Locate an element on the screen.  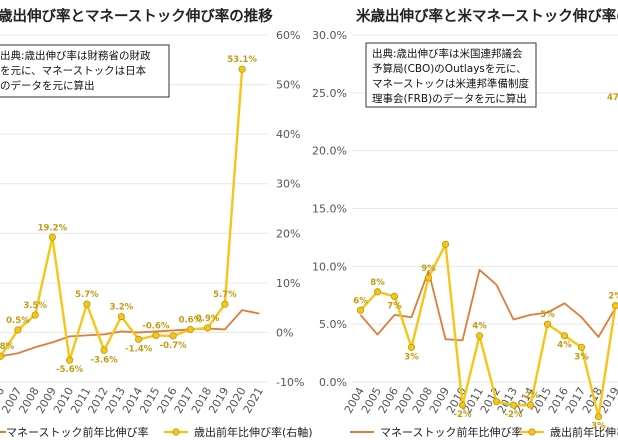
y-tick-label: 10.0% is located at coordinates (329, 266).